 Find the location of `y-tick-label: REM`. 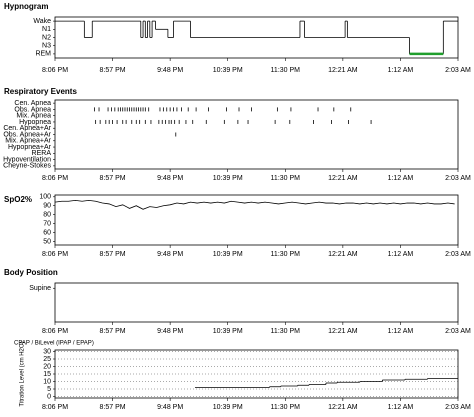

y-tick-label: REM is located at coordinates (43, 54).